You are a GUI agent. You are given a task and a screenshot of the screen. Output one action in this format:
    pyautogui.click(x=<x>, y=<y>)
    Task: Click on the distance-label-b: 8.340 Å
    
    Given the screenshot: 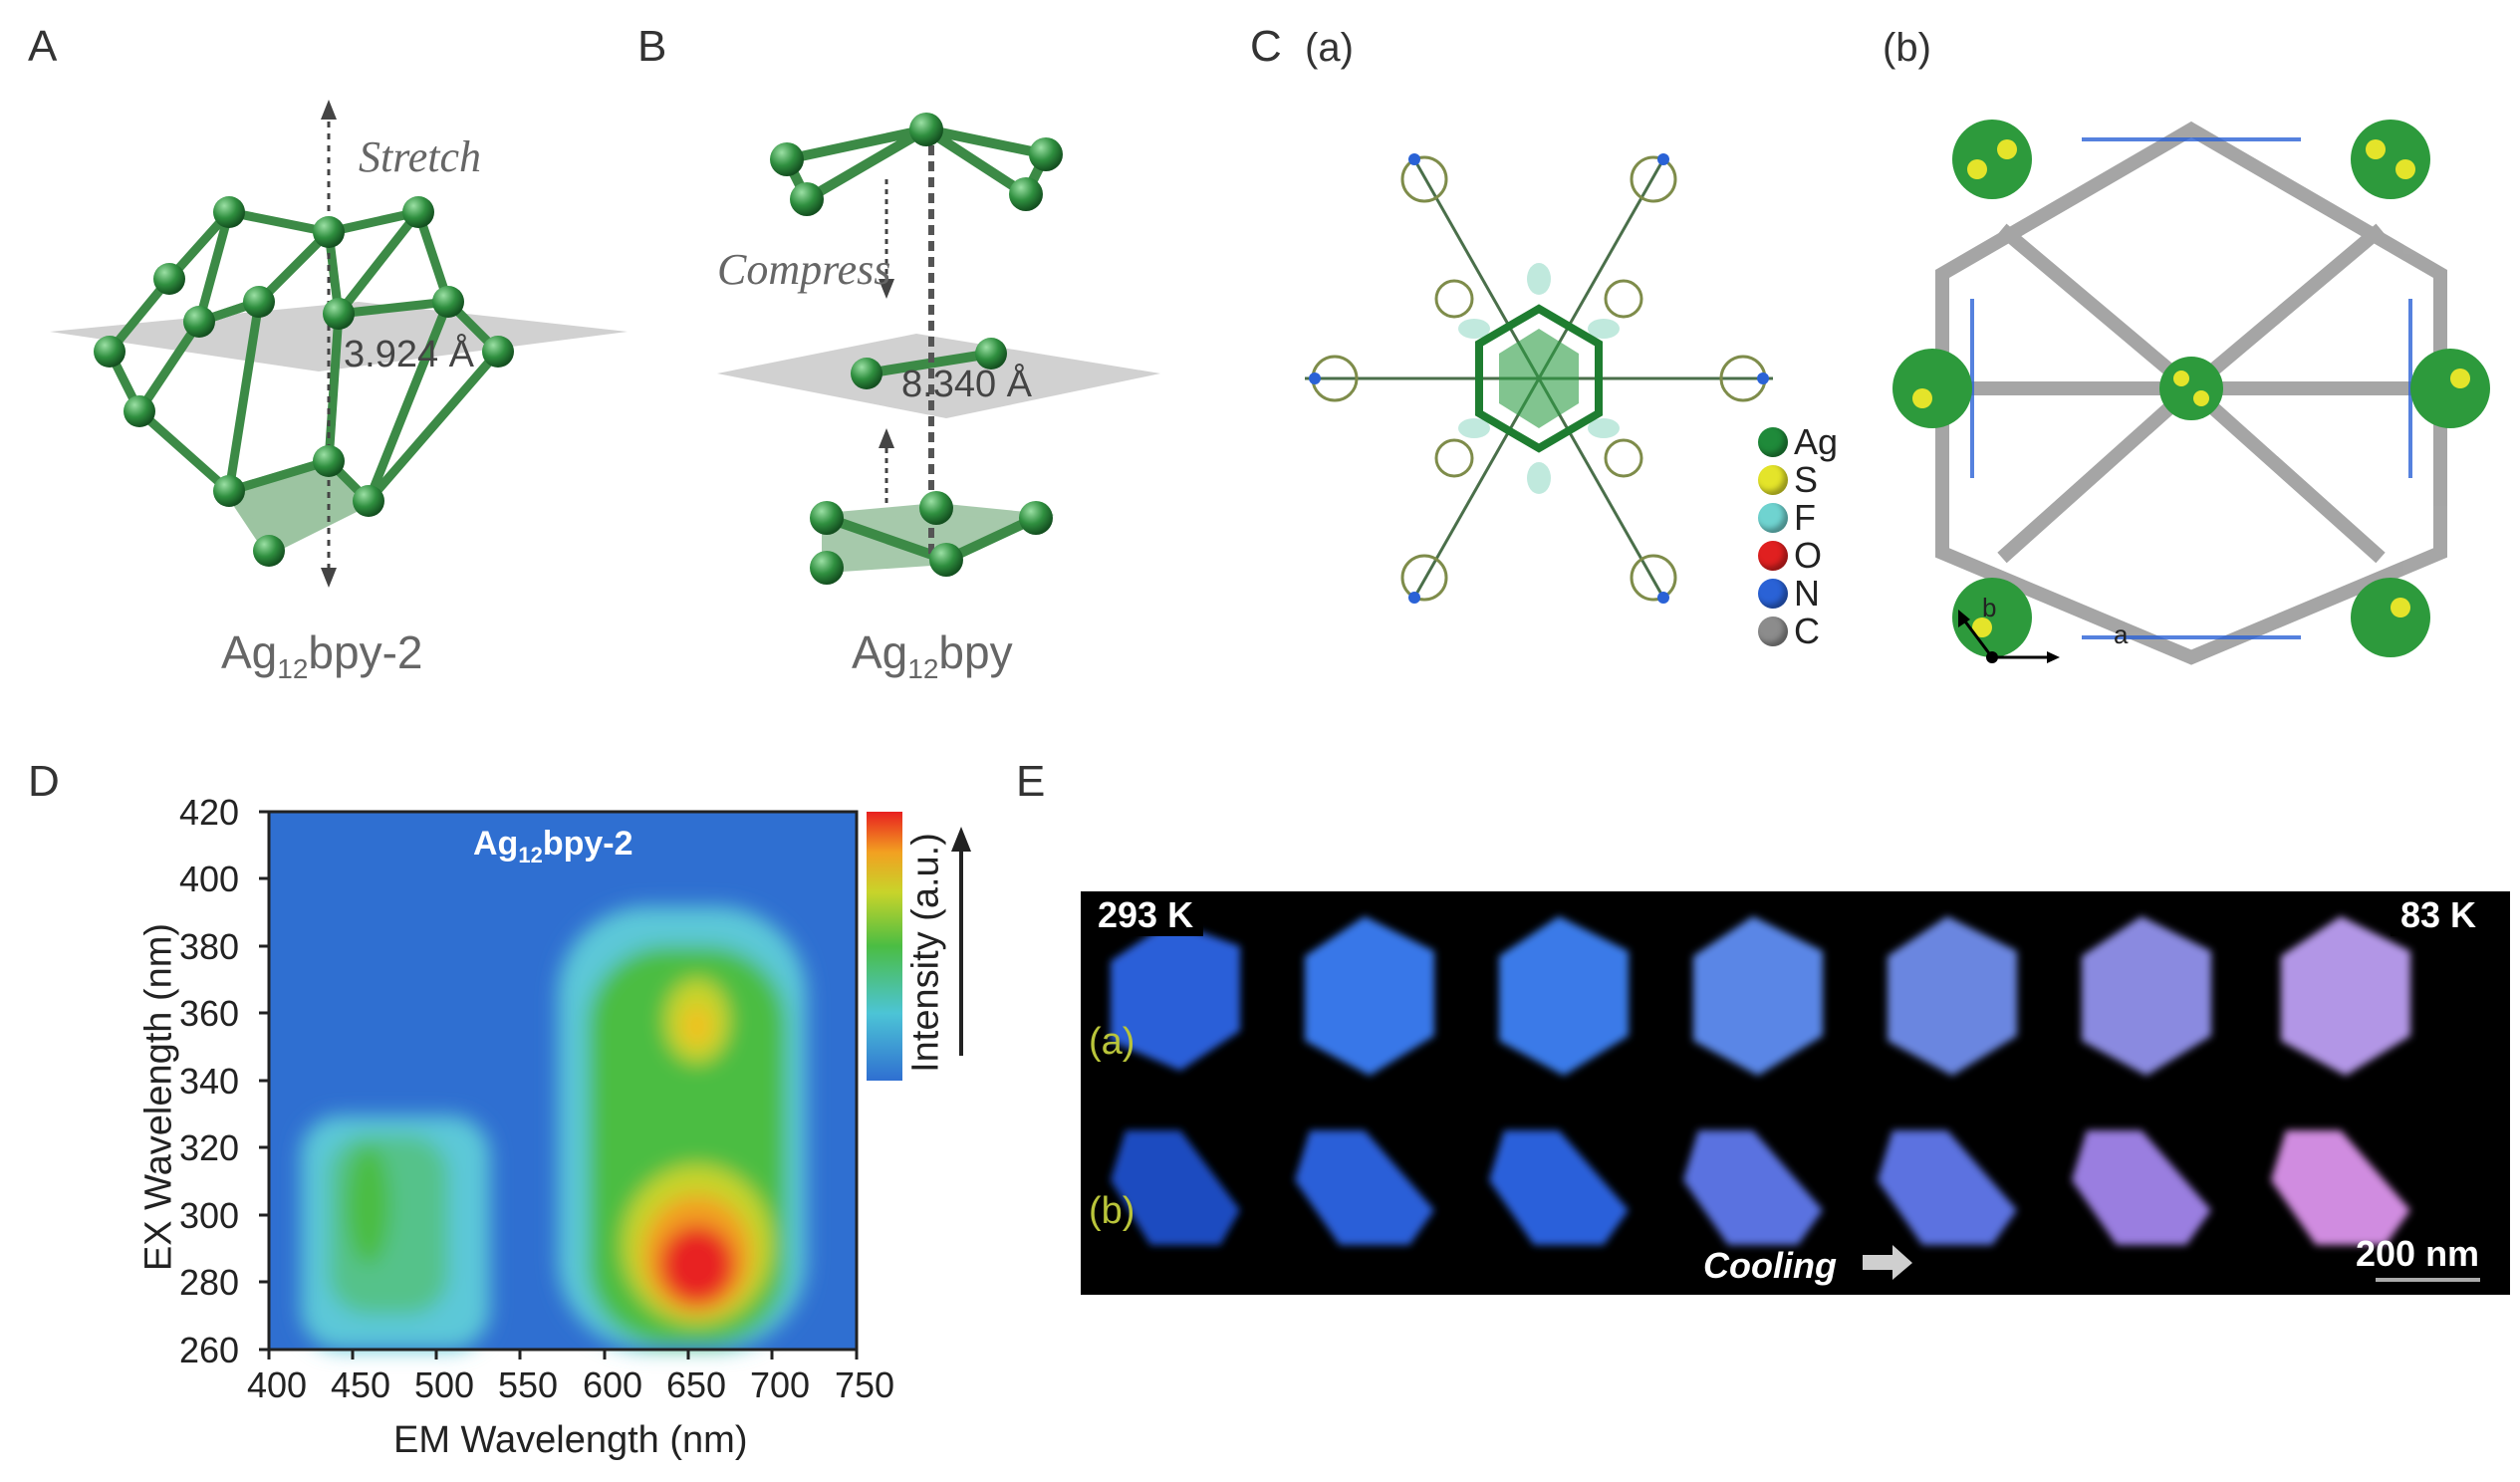 What is the action you would take?
    pyautogui.click(x=966, y=384)
    